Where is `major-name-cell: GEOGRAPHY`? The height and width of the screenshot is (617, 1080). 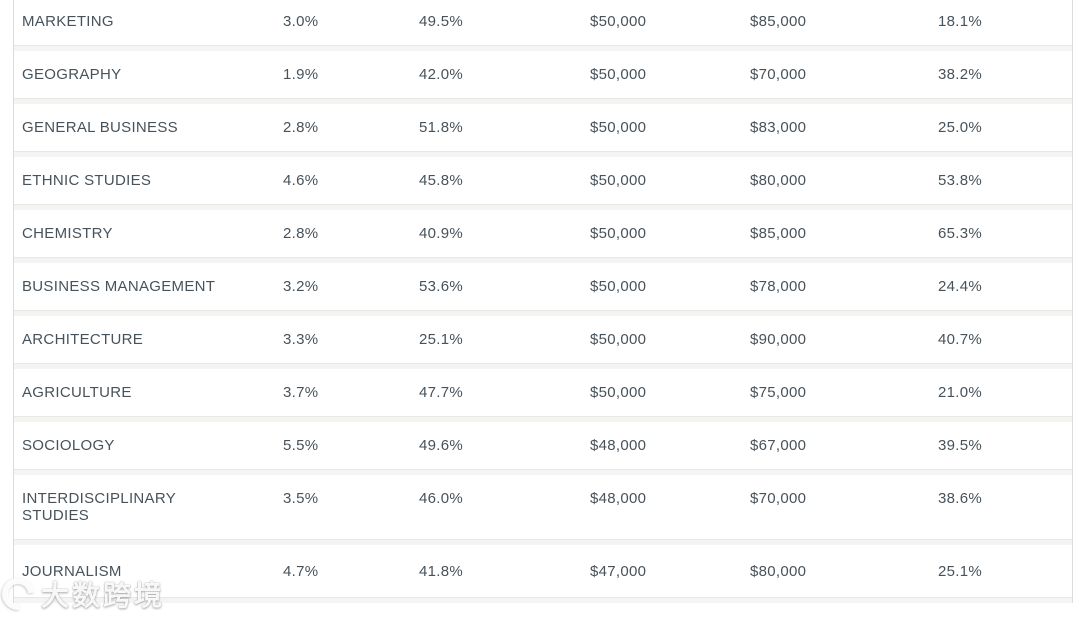 major-name-cell: GEOGRAPHY is located at coordinates (152, 74).